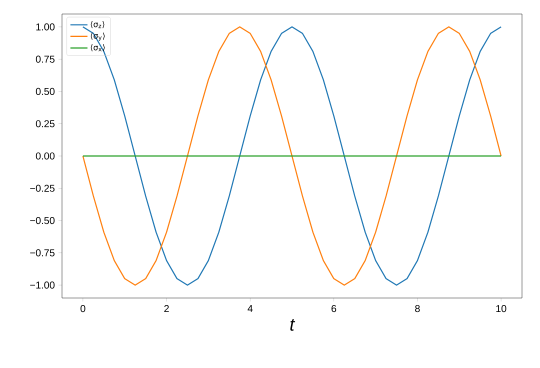 Image resolution: width=540 pixels, height=368 pixels. I want to click on x-axis-title: t, so click(293, 324).